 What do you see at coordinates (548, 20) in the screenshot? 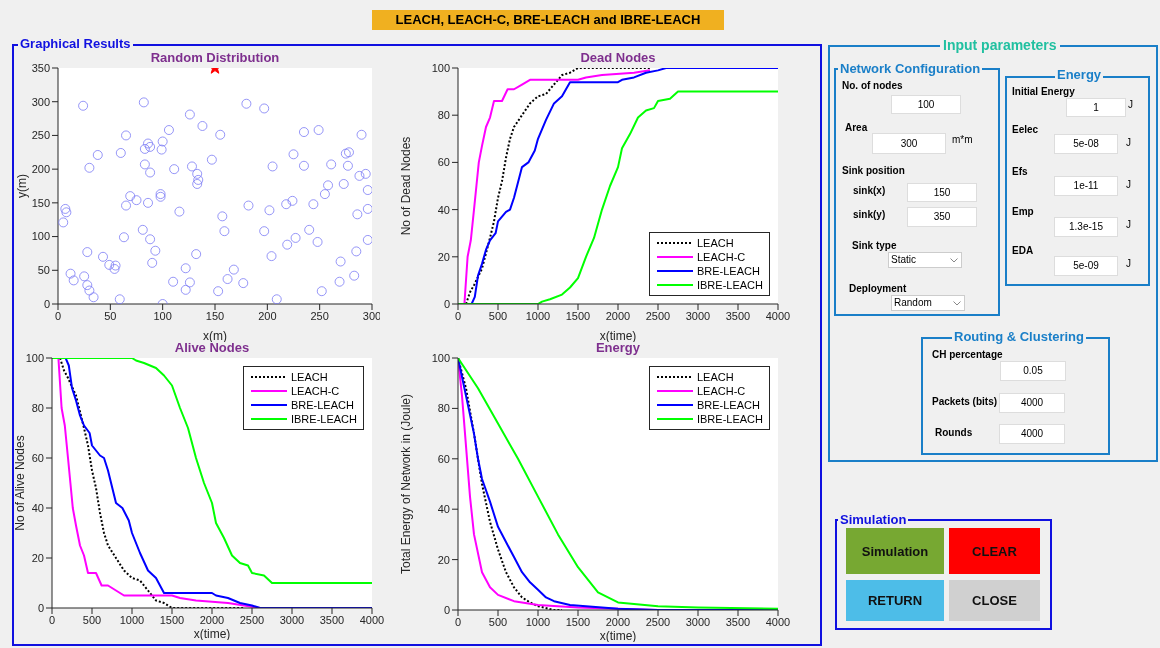
I see `text: LEACH, LEACH-C, BRE-LEACH and IBRE-LEACH` at bounding box center [548, 20].